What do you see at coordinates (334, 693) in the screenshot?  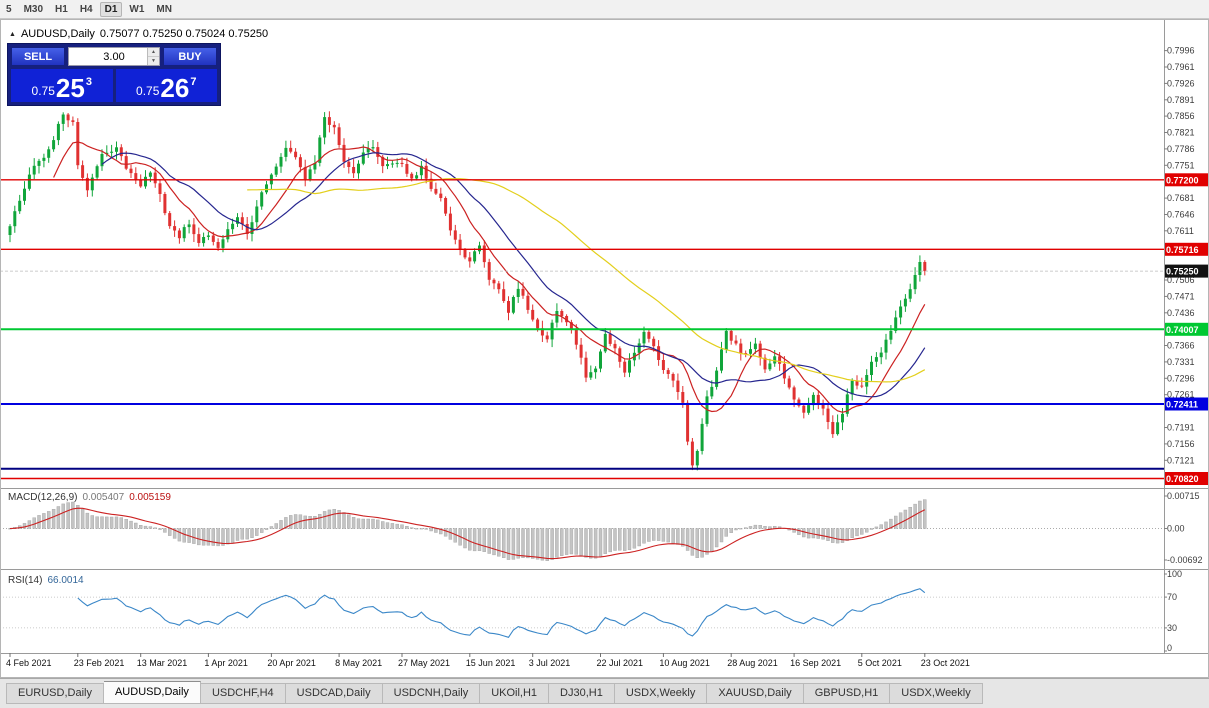 I see `chart-tab-usdcad-daily: USDCAD,Daily` at bounding box center [334, 693].